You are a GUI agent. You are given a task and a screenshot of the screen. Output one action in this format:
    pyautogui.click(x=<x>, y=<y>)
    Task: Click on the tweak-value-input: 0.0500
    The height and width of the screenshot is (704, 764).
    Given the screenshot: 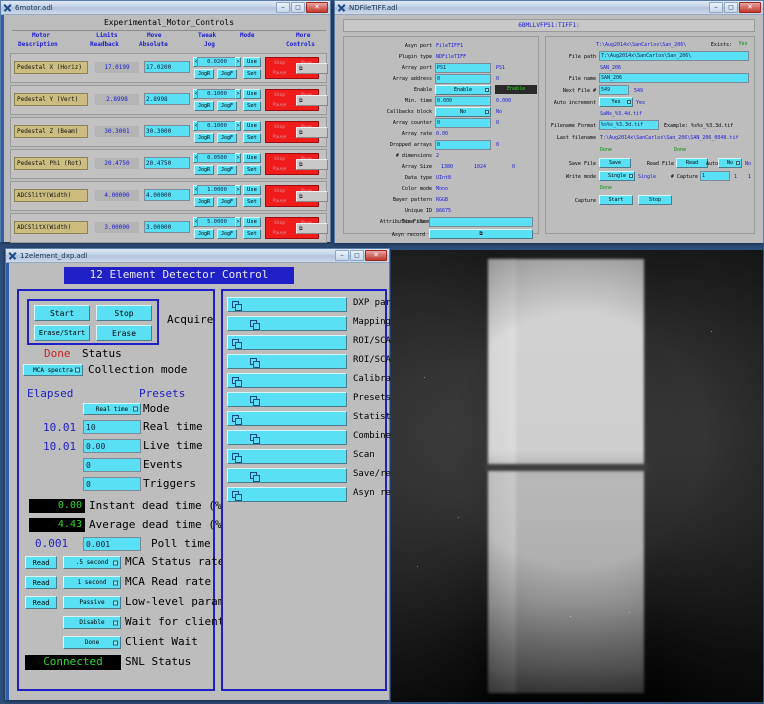 What is the action you would take?
    pyautogui.click(x=217, y=158)
    